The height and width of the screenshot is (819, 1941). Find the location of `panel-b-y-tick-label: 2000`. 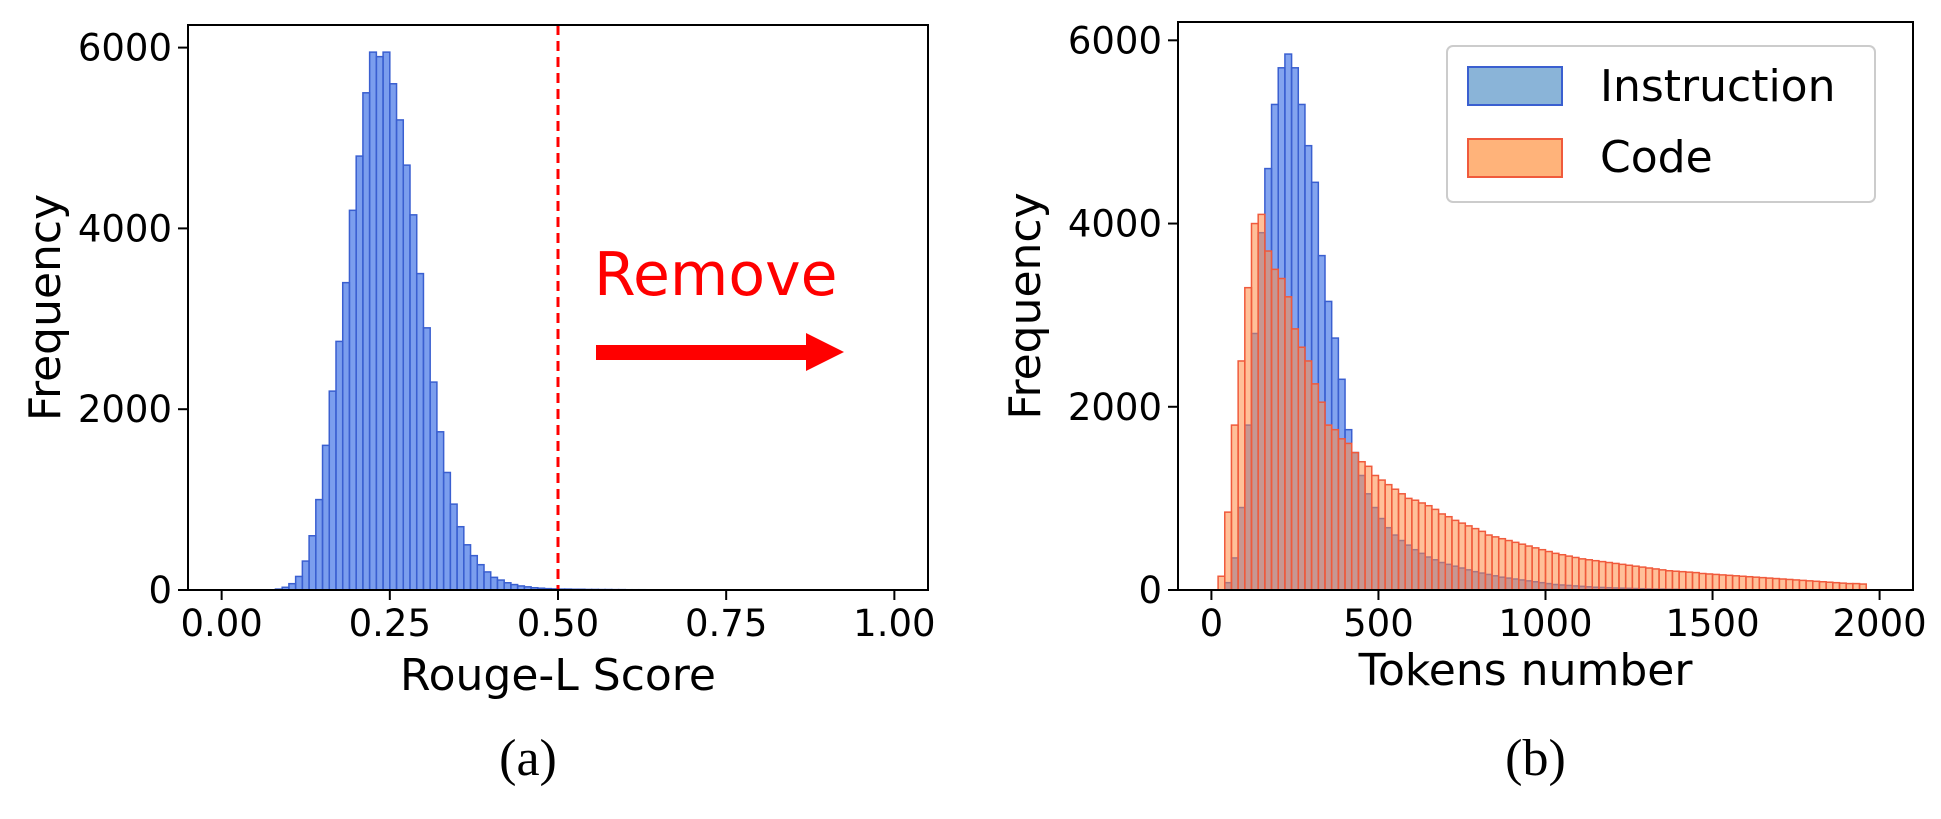

panel-b-y-tick-label: 2000 is located at coordinates (1115, 407).